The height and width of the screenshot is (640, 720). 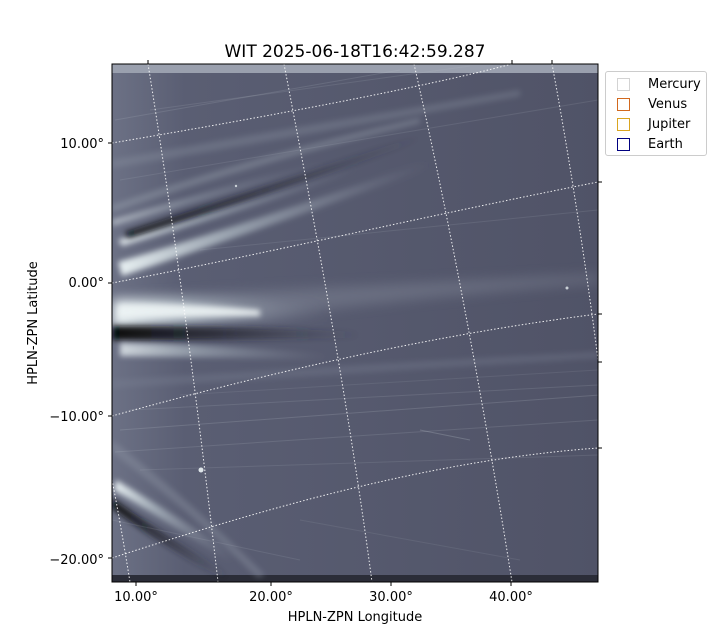 What do you see at coordinates (33, 322) in the screenshot?
I see `y-axis-label: HPLN-ZPN Latitude` at bounding box center [33, 322].